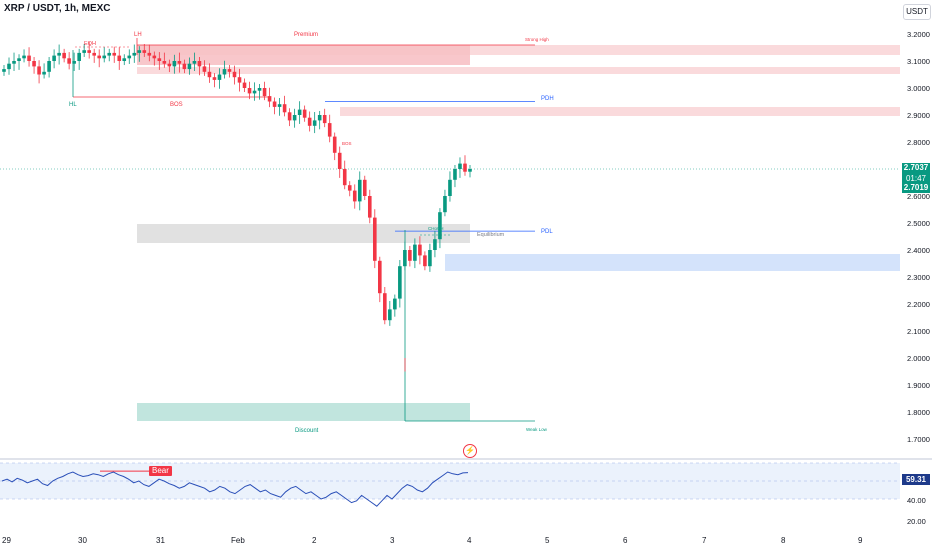 The height and width of the screenshot is (550, 932). Describe the element at coordinates (176, 105) in the screenshot. I see `bos-label: BOS` at that location.